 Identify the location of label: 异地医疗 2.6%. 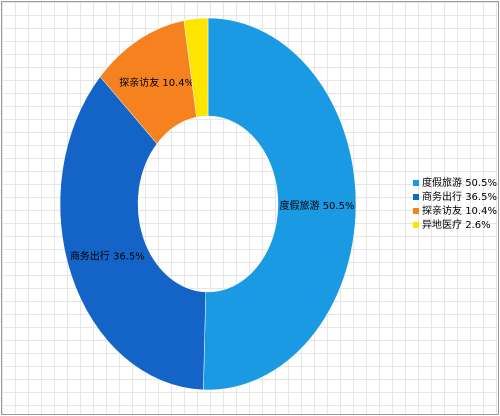
(456, 224).